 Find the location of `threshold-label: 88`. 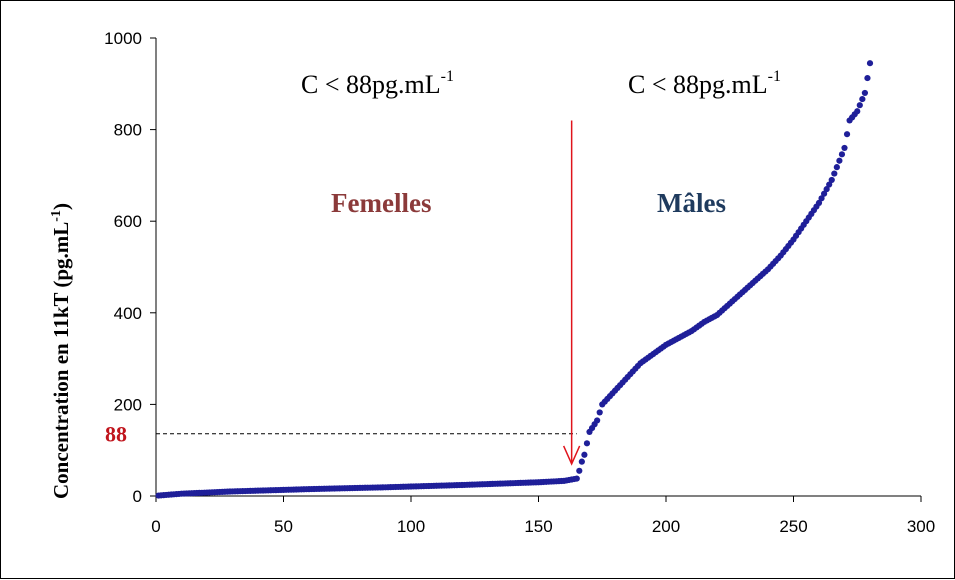

threshold-label: 88 is located at coordinates (116, 434).